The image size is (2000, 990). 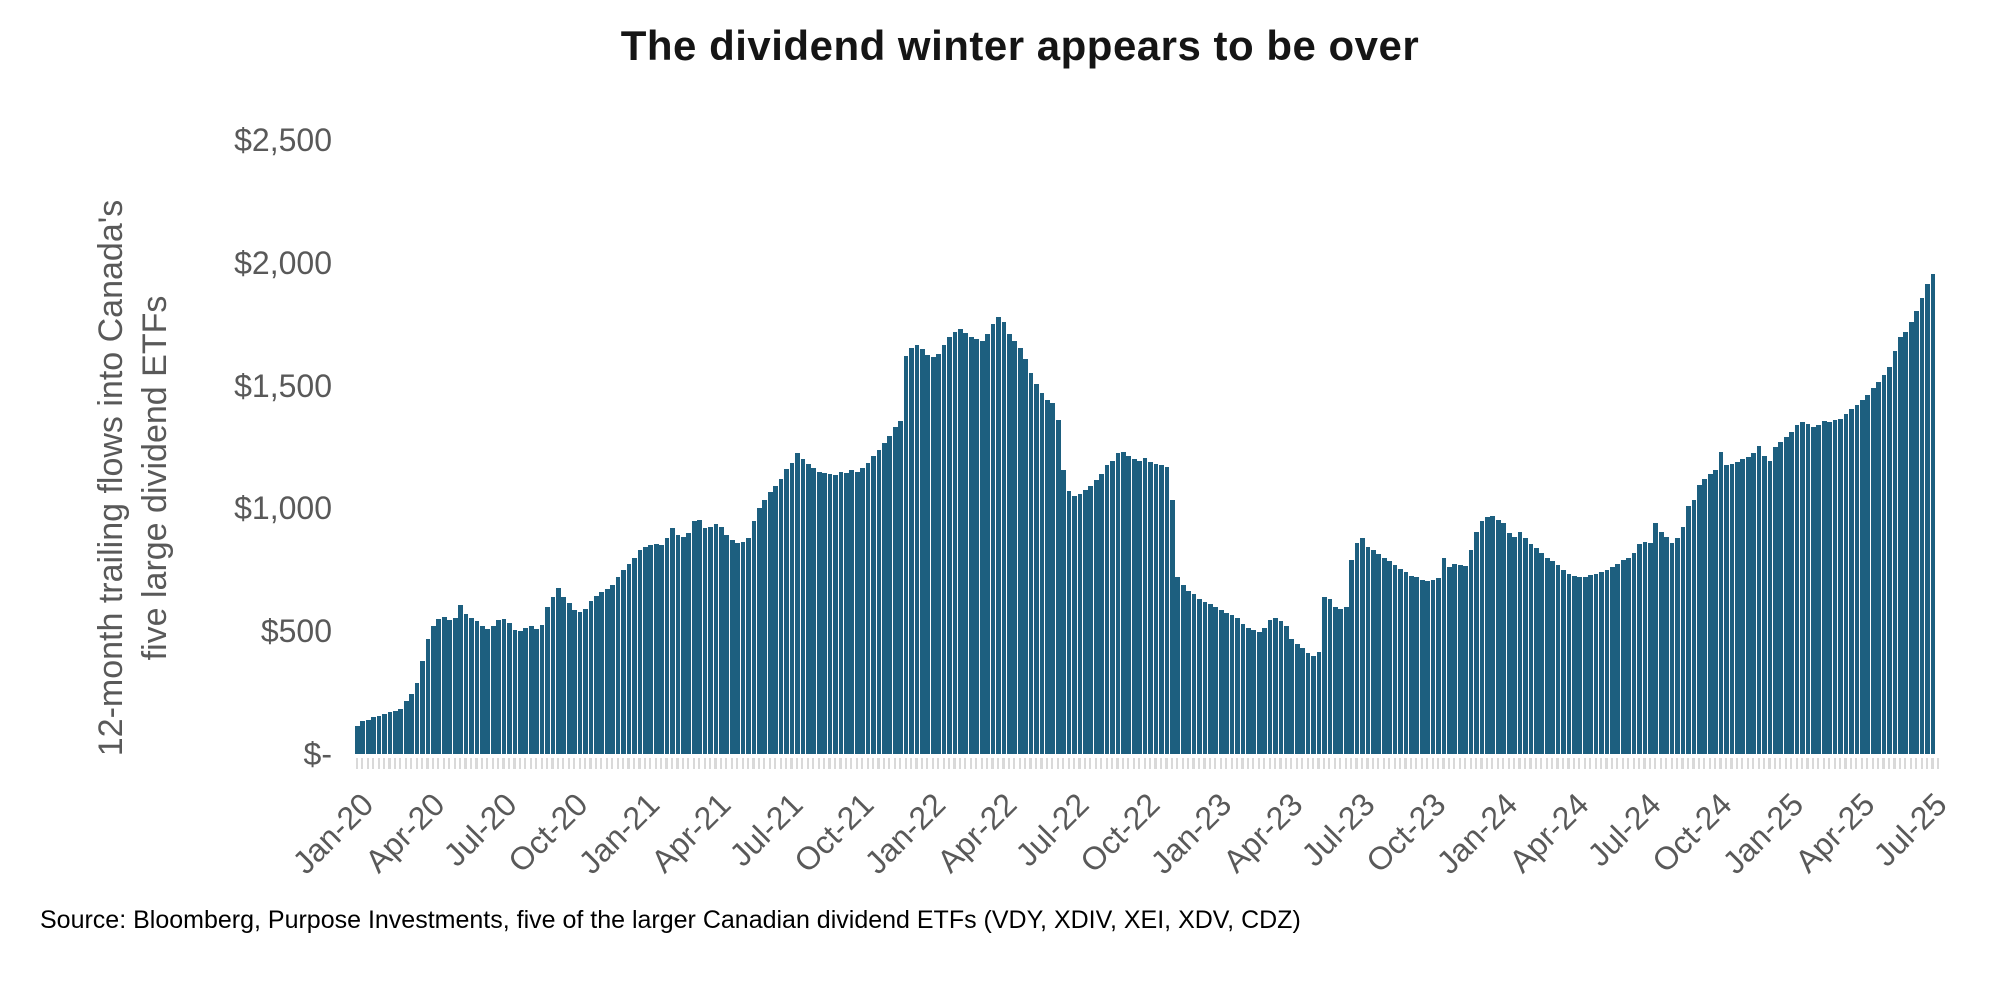 I want to click on y-tick-label: $2,500, so click(x=283, y=140).